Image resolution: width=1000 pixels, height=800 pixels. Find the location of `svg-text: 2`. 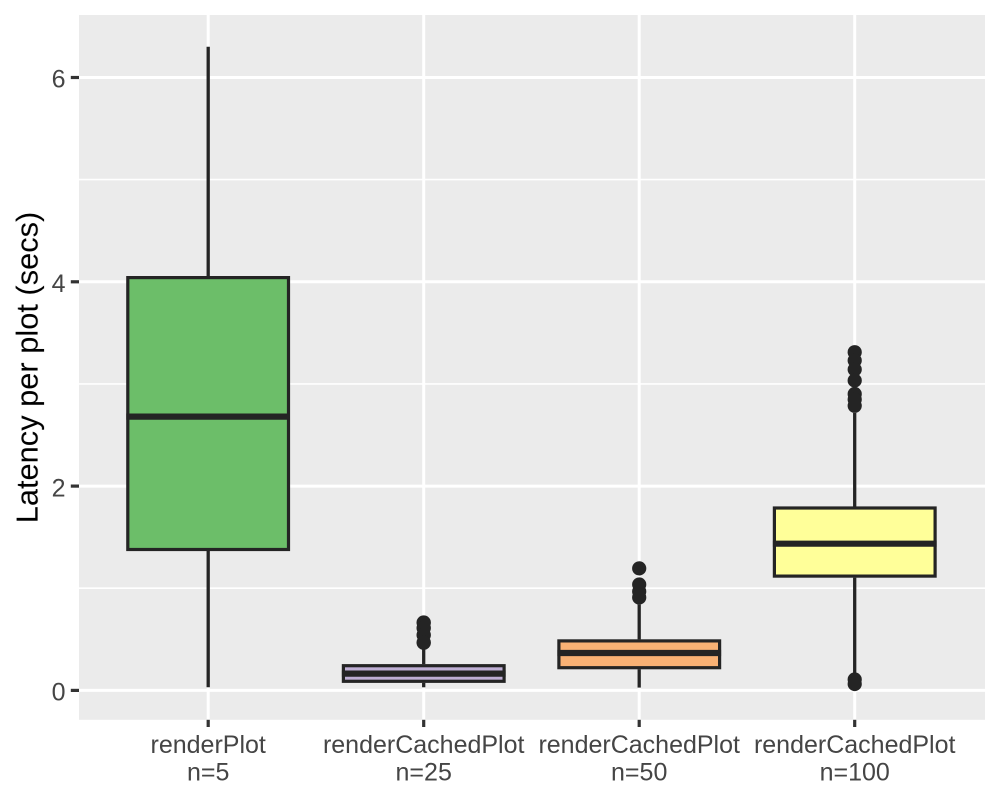

svg-text: 2 is located at coordinates (59, 488).